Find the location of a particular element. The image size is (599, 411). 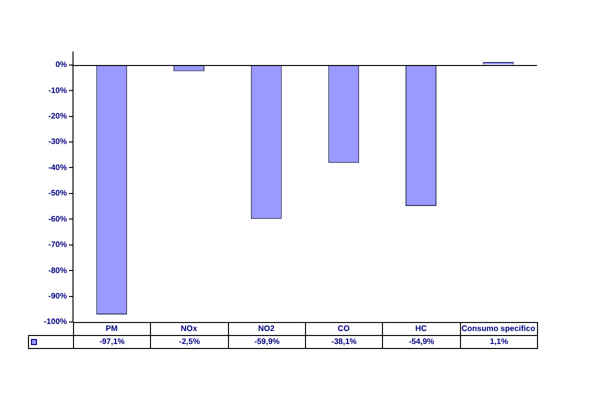

x-tick-label: CO is located at coordinates (344, 329).